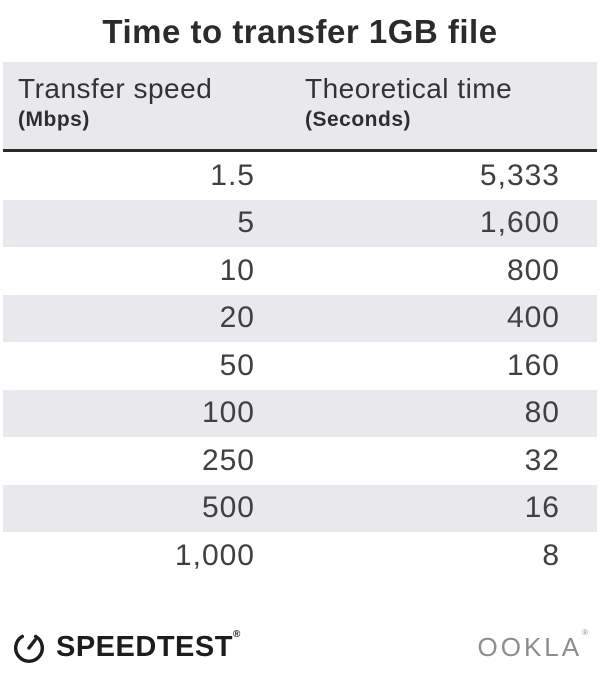 The width and height of the screenshot is (600, 677). I want to click on speedtest-gauge-icon, so click(29, 647).